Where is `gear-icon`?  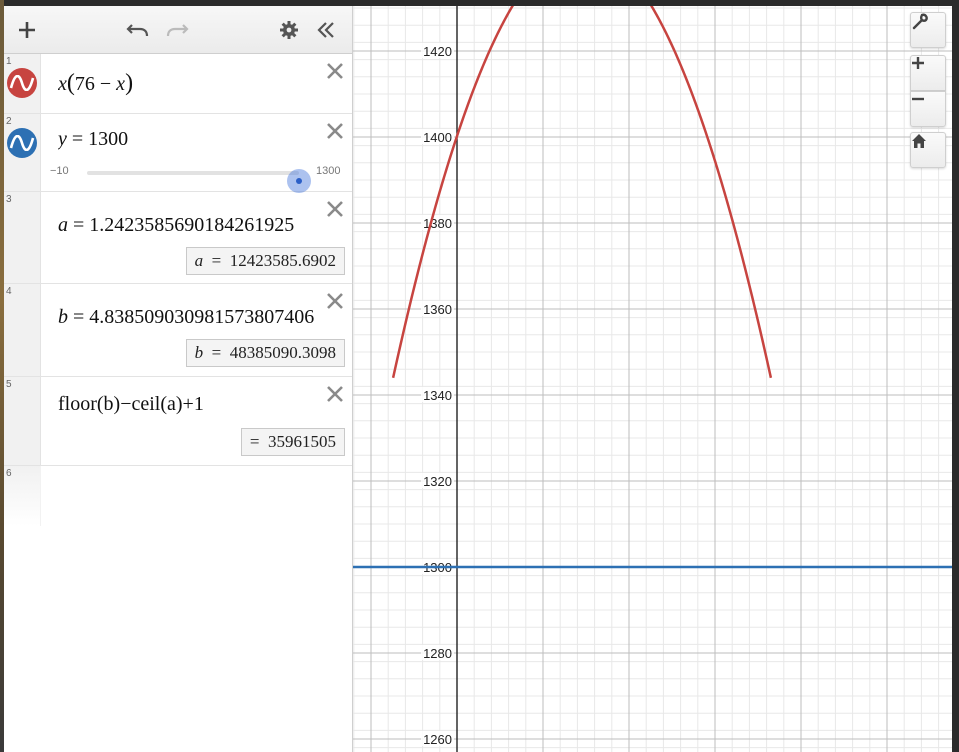
gear-icon is located at coordinates (289, 30).